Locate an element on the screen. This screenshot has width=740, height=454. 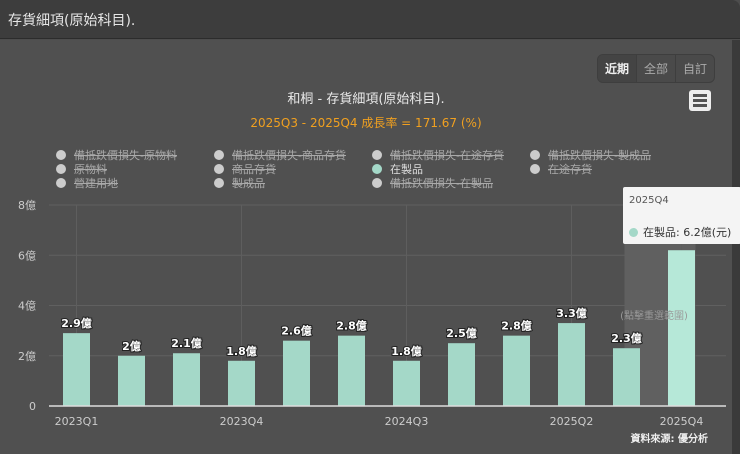
legend-item: 原物料 is located at coordinates (135, 169).